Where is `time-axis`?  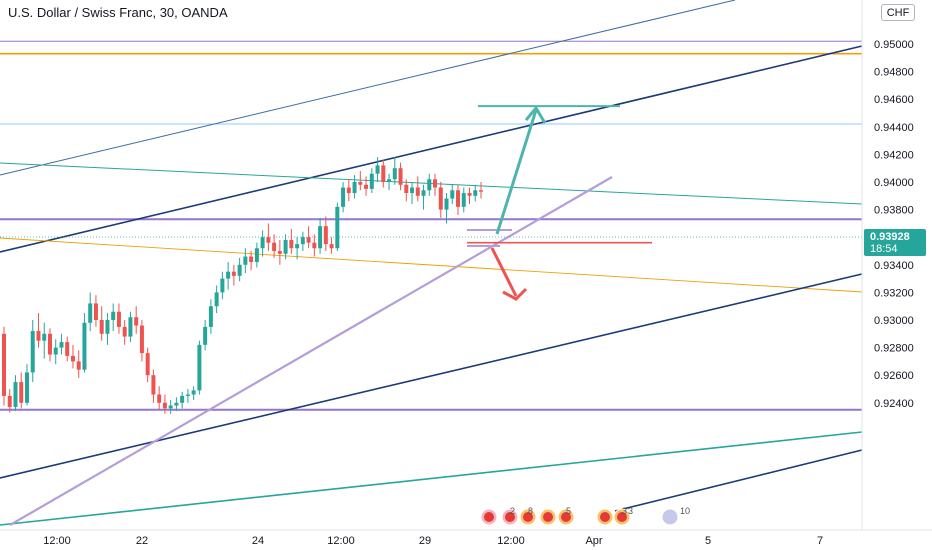
time-axis is located at coordinates (466, 540).